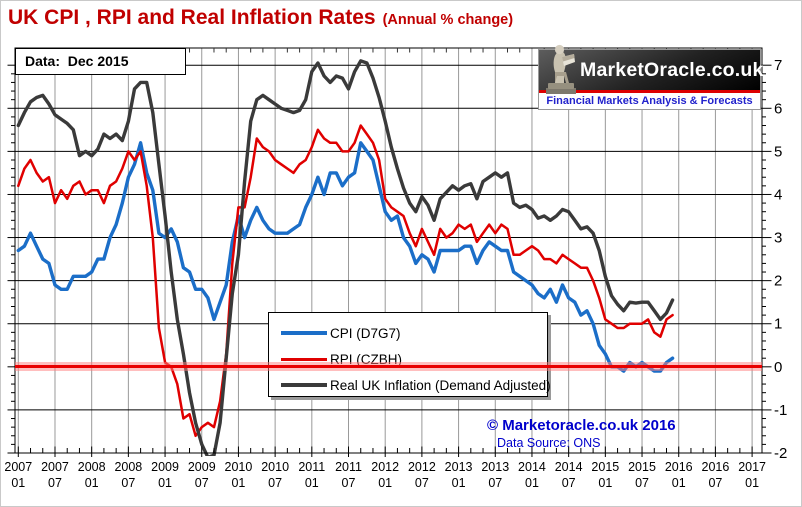 Image resolution: width=802 pixels, height=507 pixels. Describe the element at coordinates (304, 359) in the screenshot. I see `rpi-line-swatch` at that location.